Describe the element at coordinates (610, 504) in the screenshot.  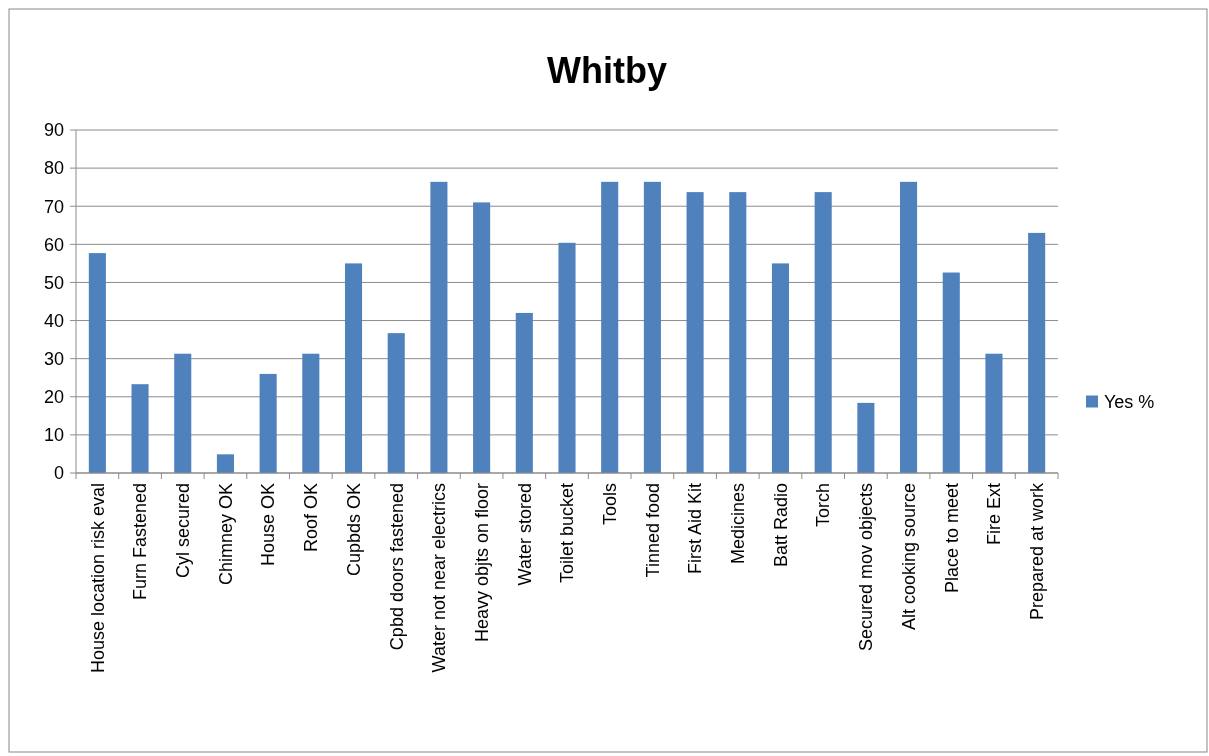
I see `x-tick-label: Tools` at that location.